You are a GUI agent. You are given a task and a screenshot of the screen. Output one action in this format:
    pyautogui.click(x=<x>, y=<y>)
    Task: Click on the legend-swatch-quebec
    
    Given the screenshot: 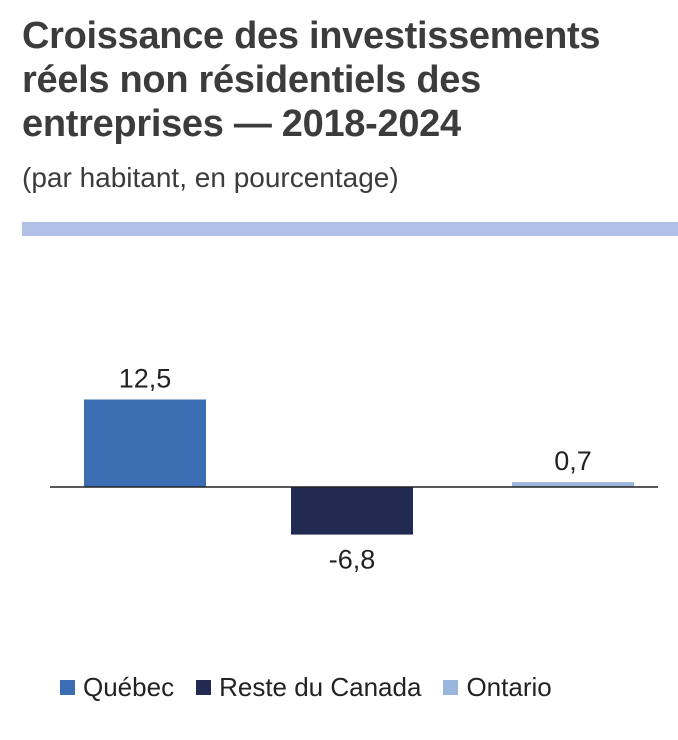 What is the action you would take?
    pyautogui.click(x=67, y=687)
    